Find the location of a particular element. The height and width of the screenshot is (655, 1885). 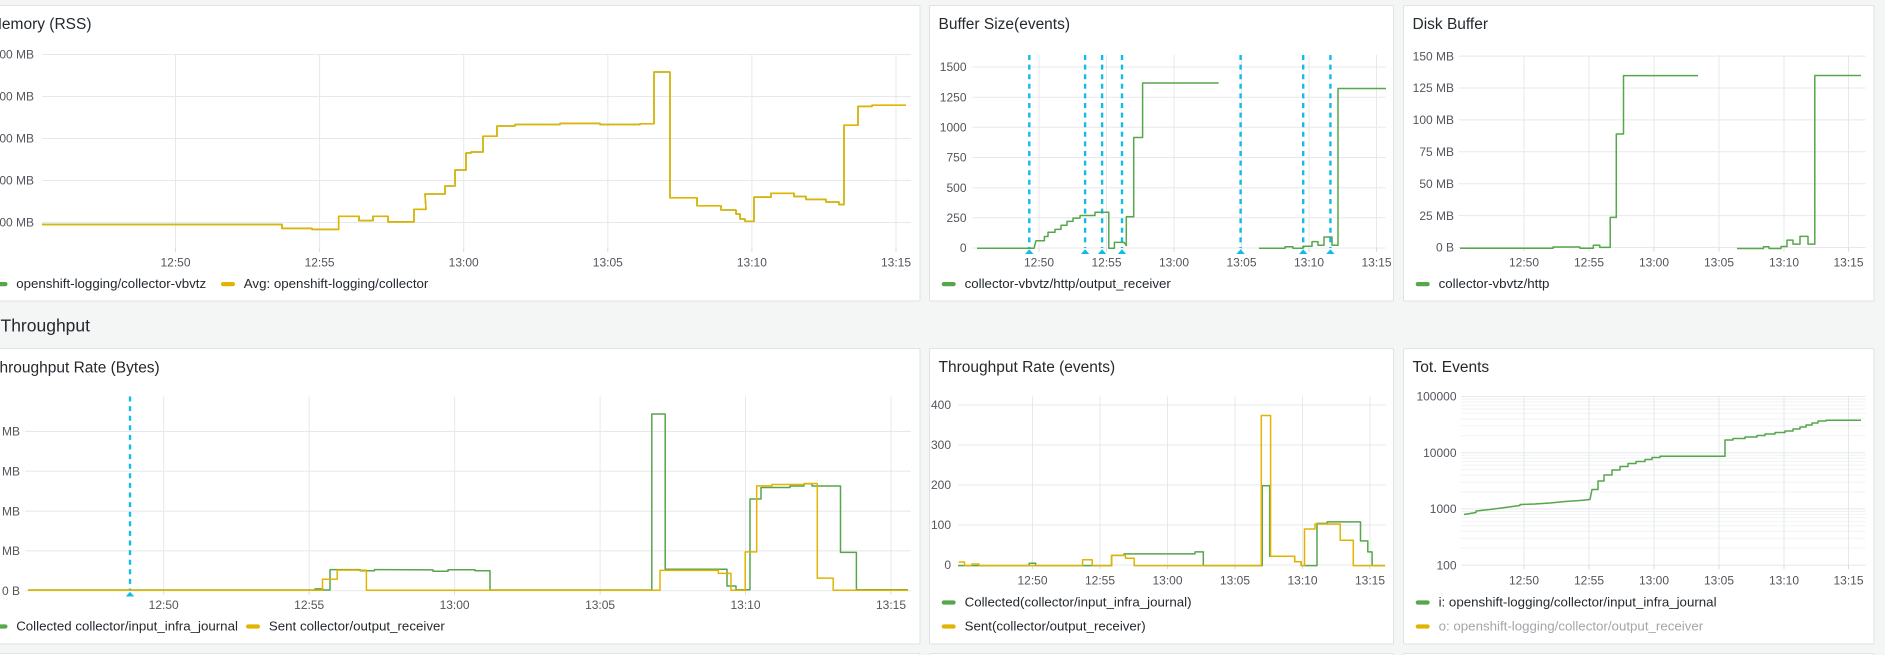

svg-text: 50 MB is located at coordinates (1436, 184).